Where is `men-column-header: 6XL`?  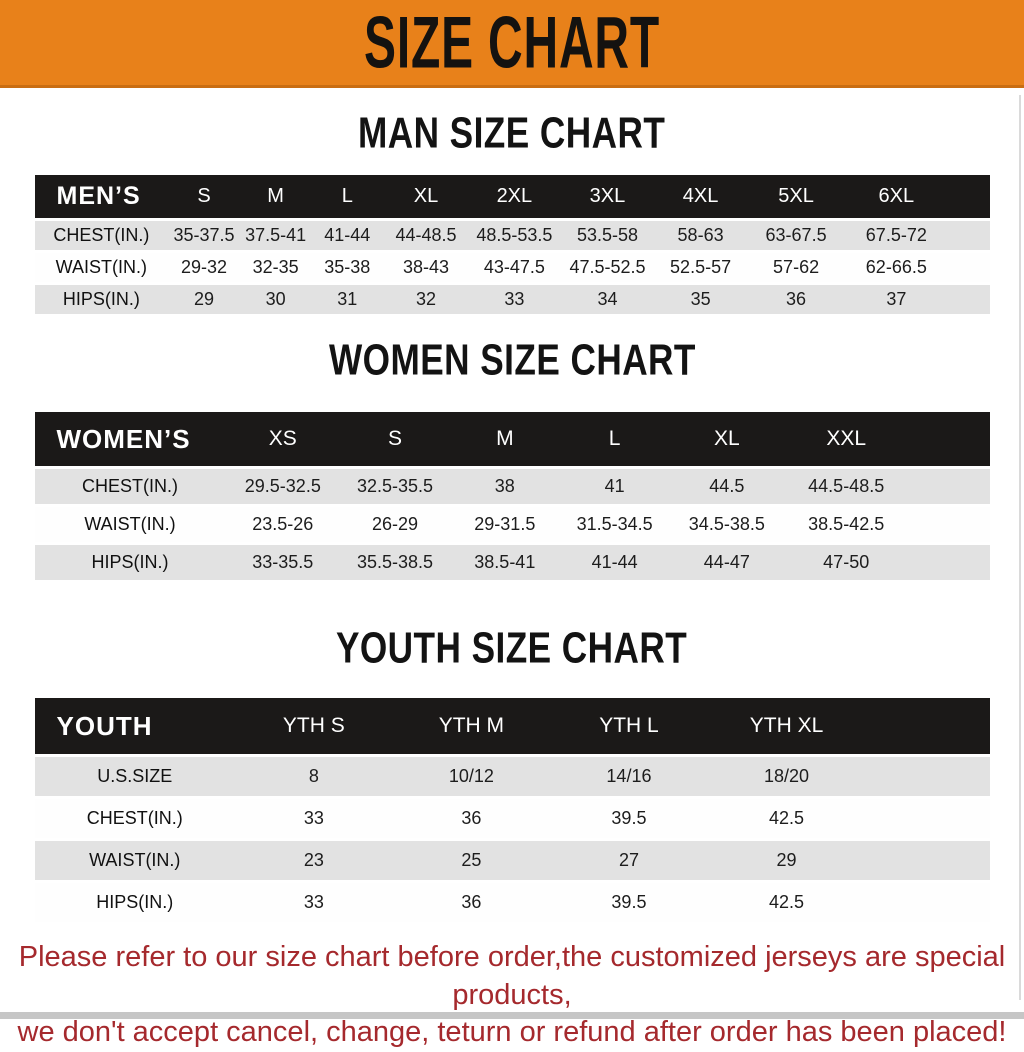
men-column-header: 6XL is located at coordinates (896, 196).